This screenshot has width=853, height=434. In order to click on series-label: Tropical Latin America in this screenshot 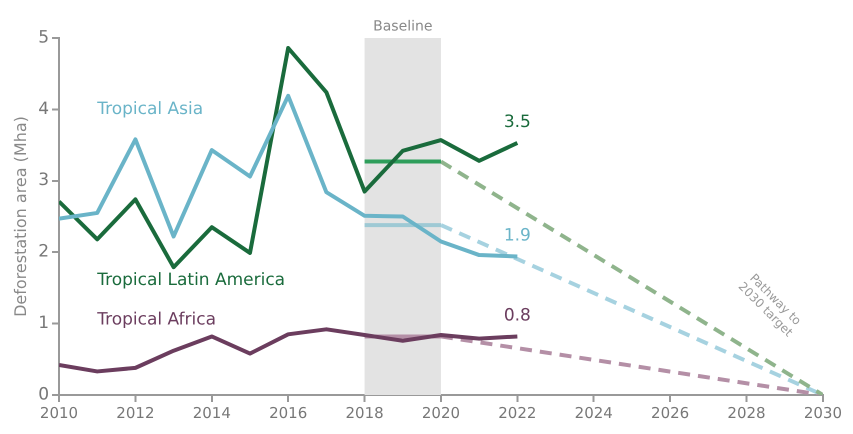, I will do `click(191, 280)`.